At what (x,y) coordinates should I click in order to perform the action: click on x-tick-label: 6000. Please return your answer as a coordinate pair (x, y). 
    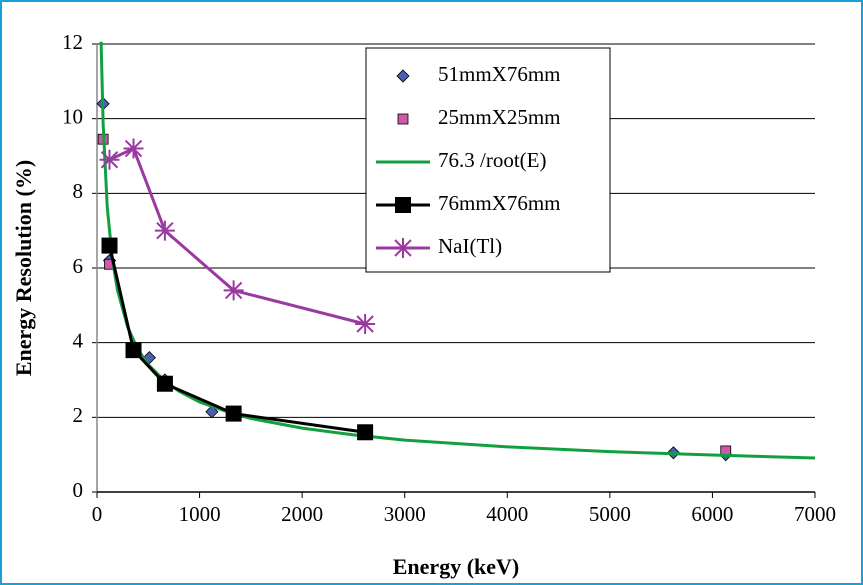
    Looking at the image, I should click on (712, 514).